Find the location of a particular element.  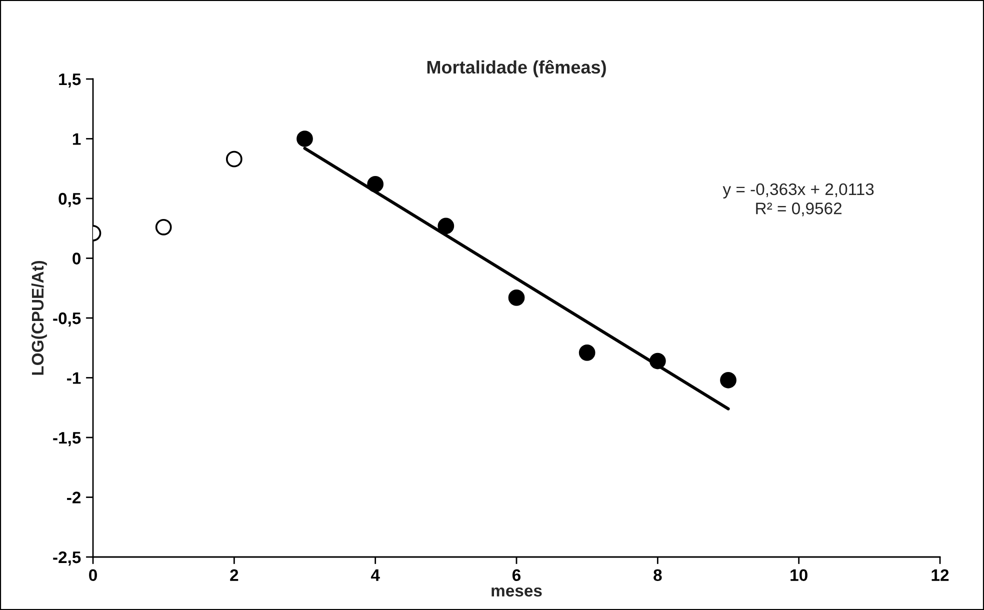

x-tick-label: 6 is located at coordinates (516, 575).